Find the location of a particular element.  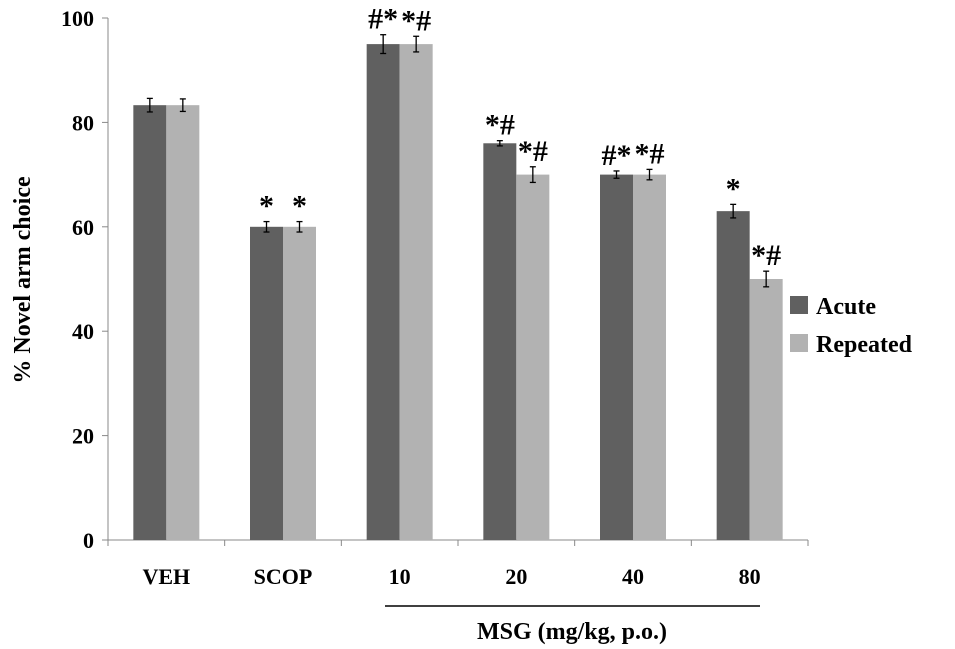

x-tick-label: 40 is located at coordinates (633, 576).